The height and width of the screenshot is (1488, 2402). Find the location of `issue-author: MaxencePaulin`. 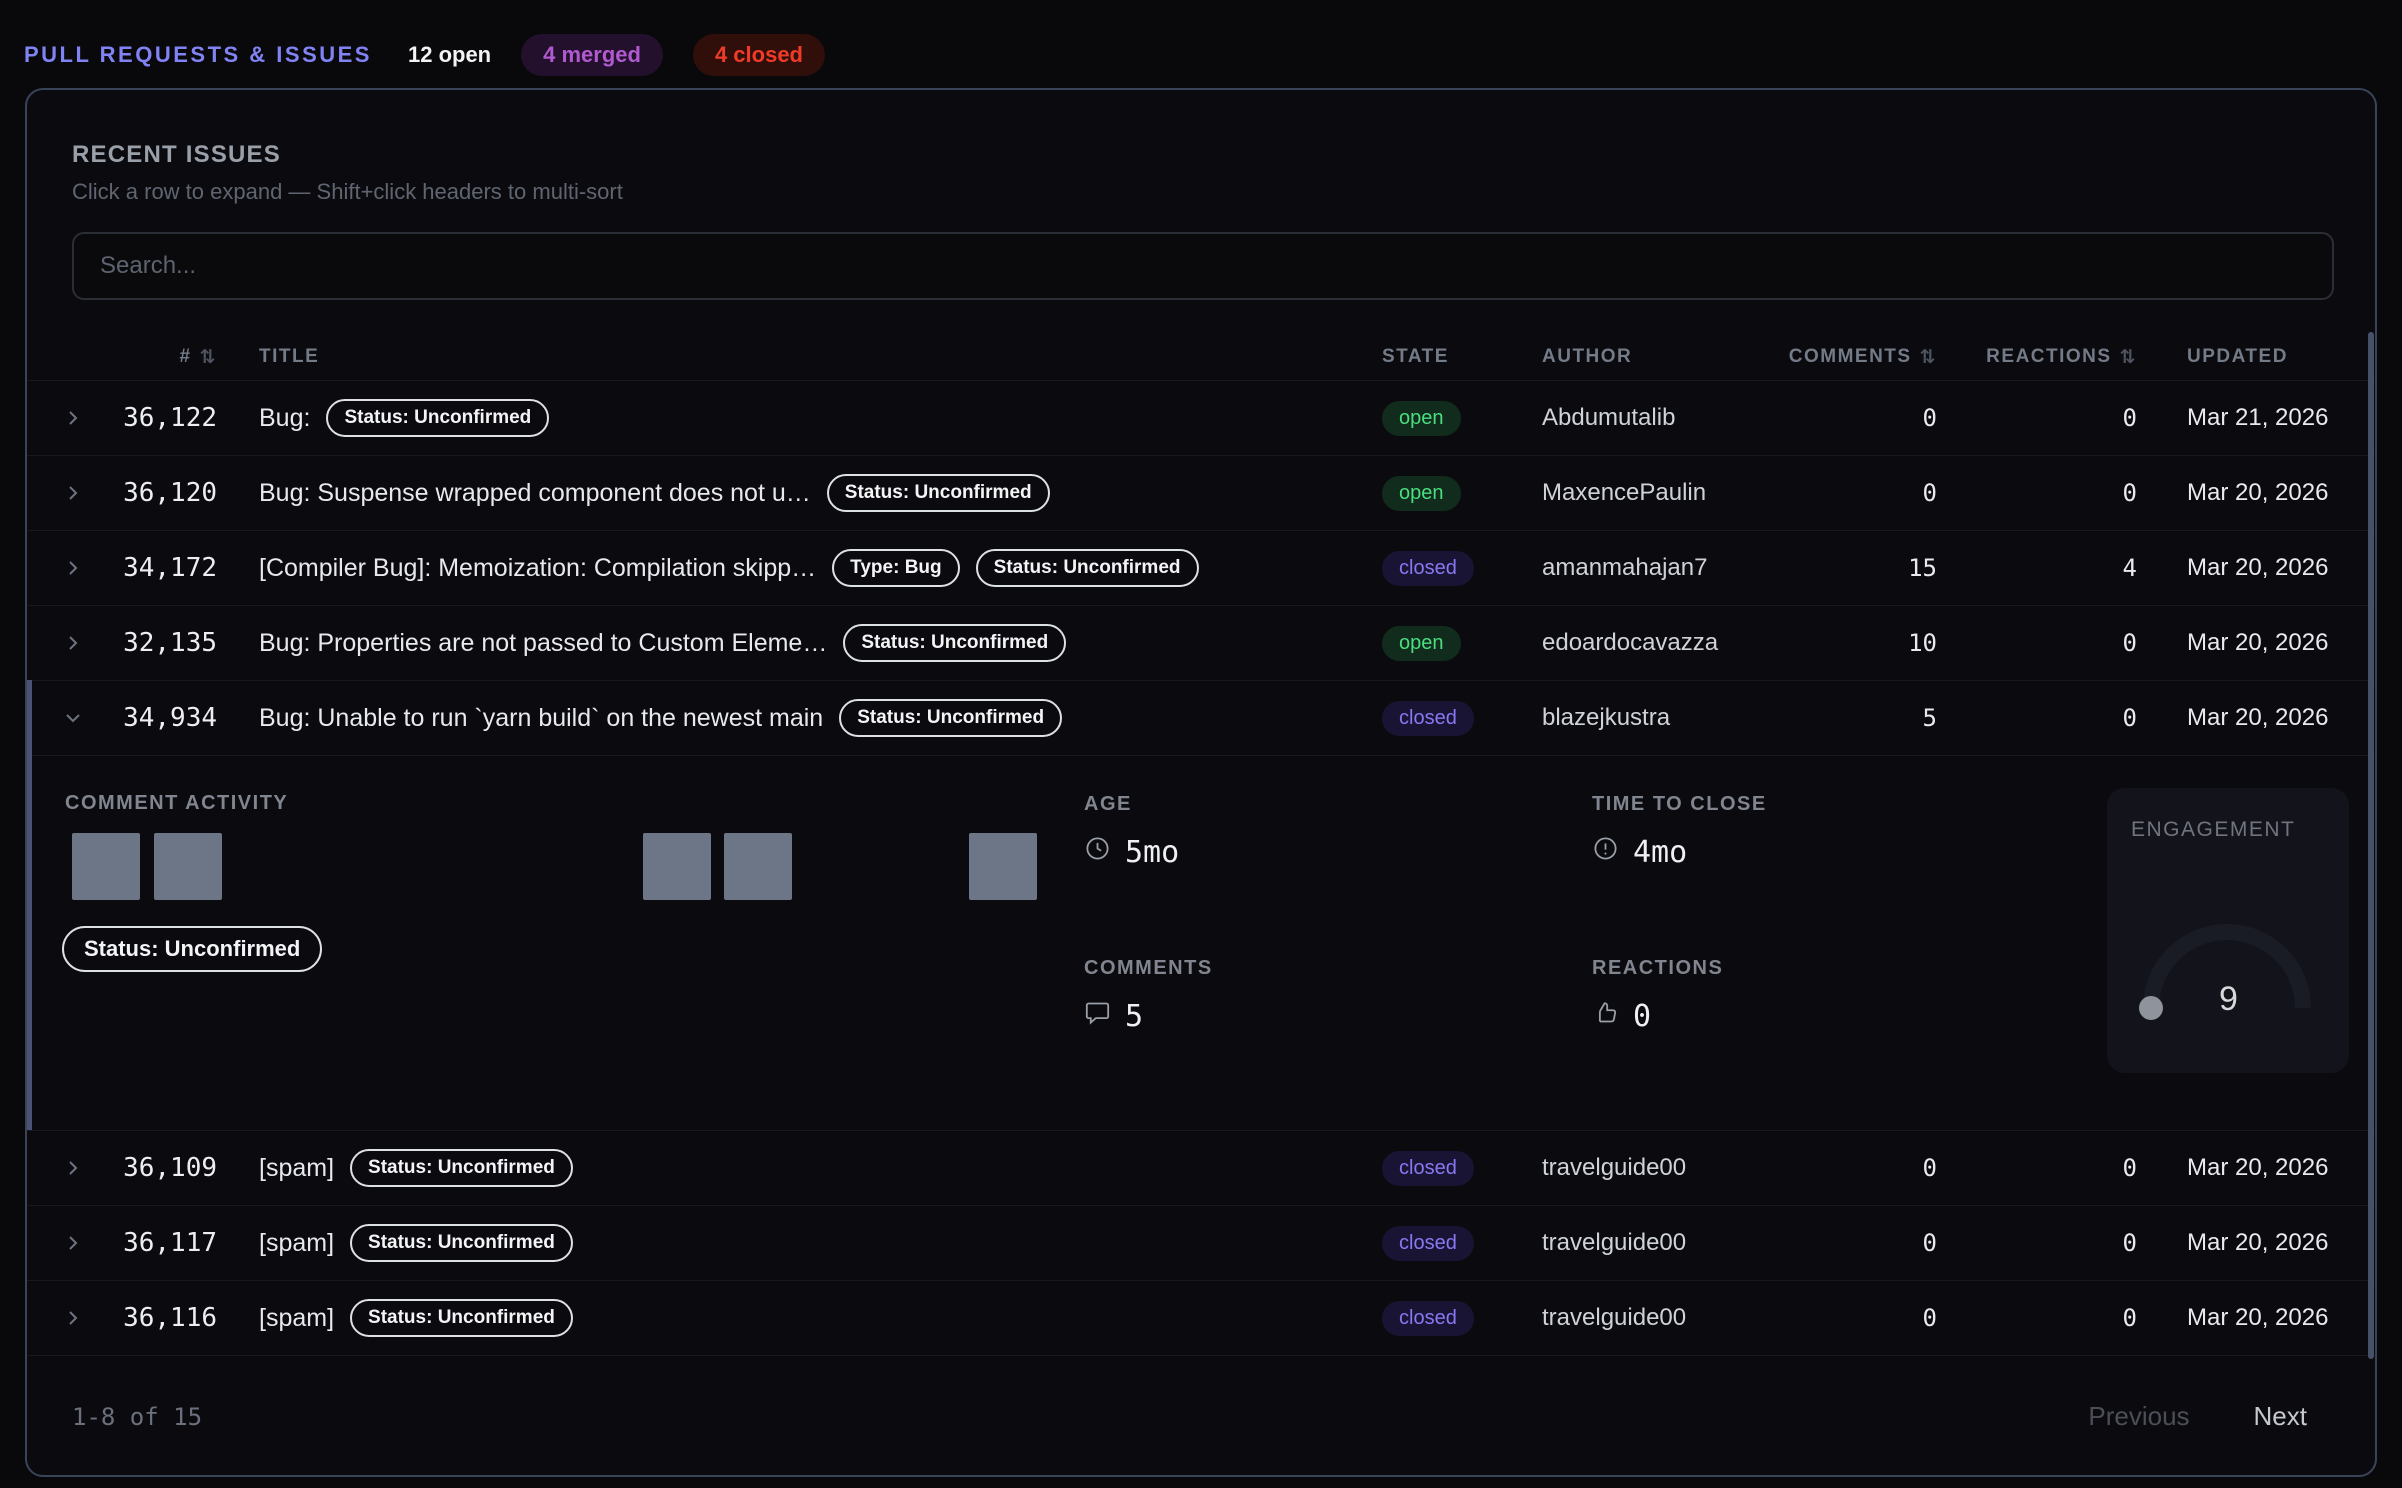

issue-author: MaxencePaulin is located at coordinates (1624, 492).